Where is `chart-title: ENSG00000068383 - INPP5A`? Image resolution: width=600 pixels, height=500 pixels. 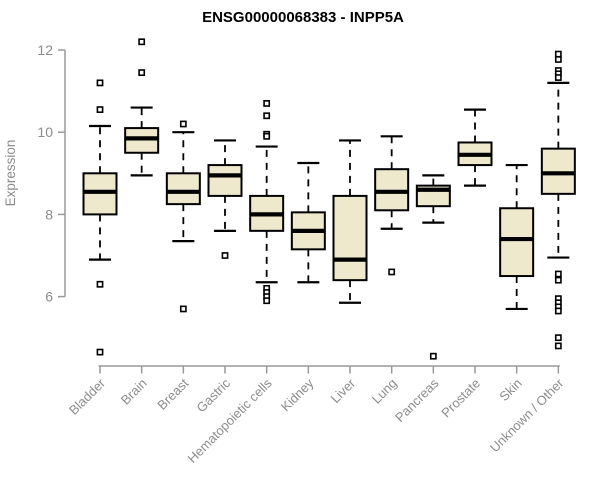 chart-title: ENSG00000068383 - INPP5A is located at coordinates (303, 17).